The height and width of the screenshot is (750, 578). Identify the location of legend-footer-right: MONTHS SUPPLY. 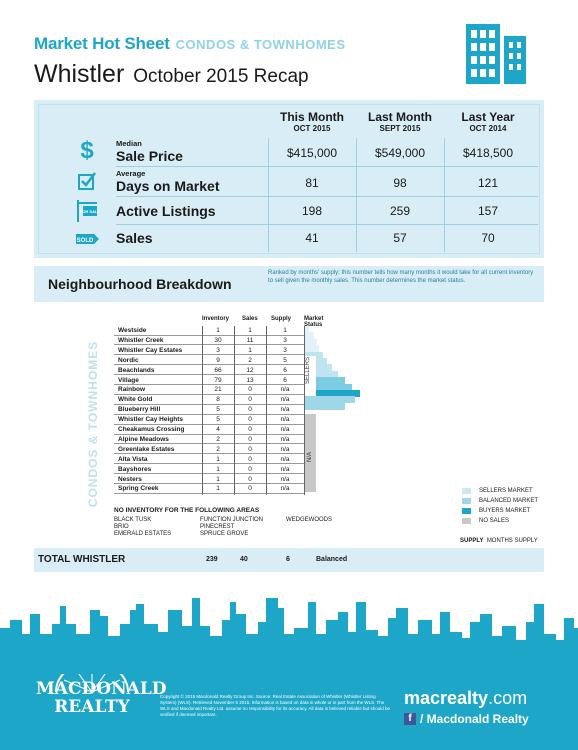
(512, 541).